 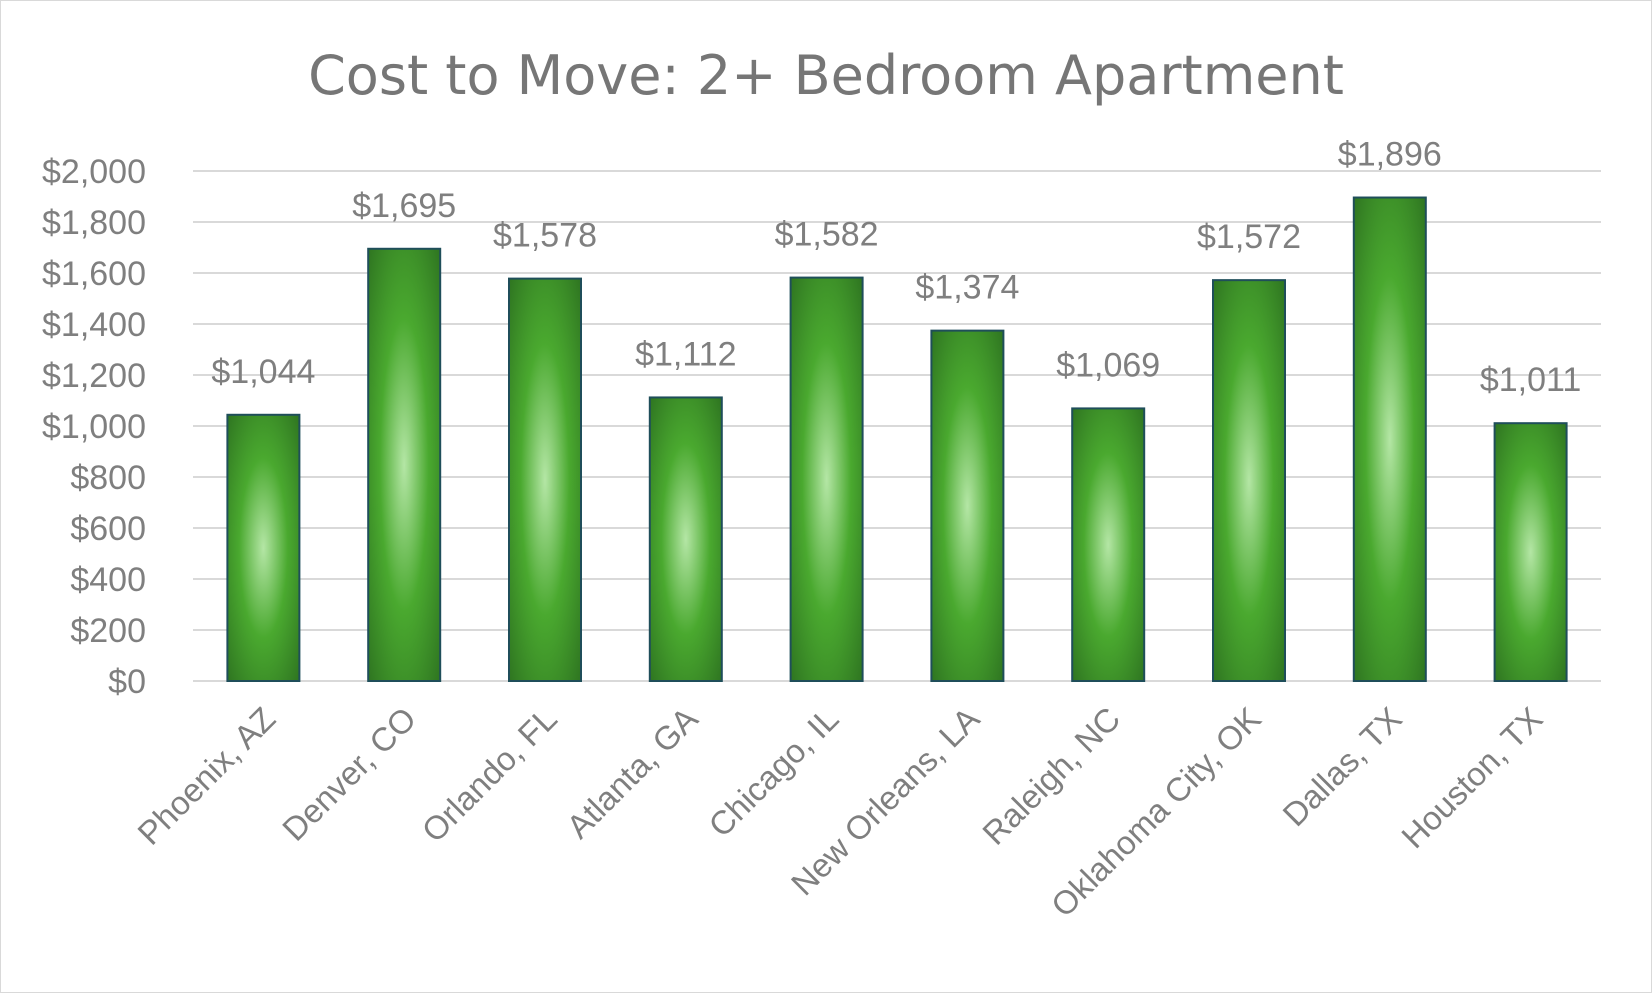 I want to click on x-tick-label: Atlanta, GA, so click(x=631, y=772).